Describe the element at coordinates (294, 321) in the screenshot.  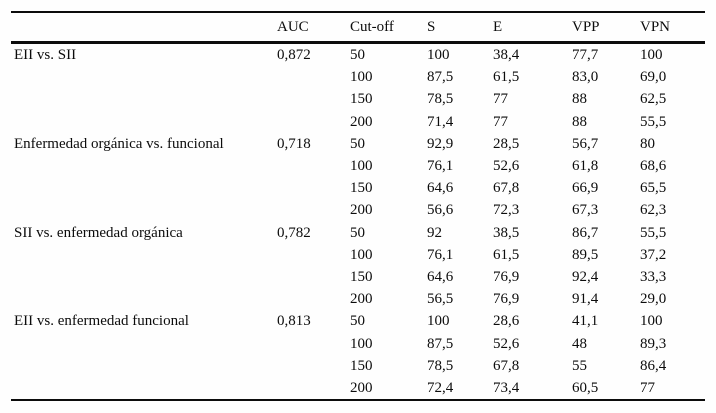
I see `auc-cell: 0,813` at that location.